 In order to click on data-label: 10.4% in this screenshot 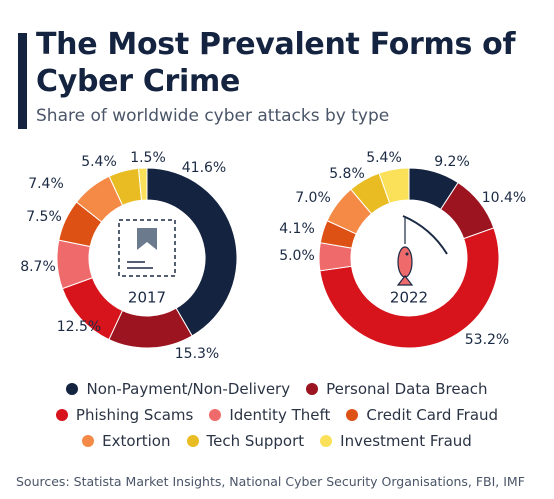, I will do `click(504, 198)`.